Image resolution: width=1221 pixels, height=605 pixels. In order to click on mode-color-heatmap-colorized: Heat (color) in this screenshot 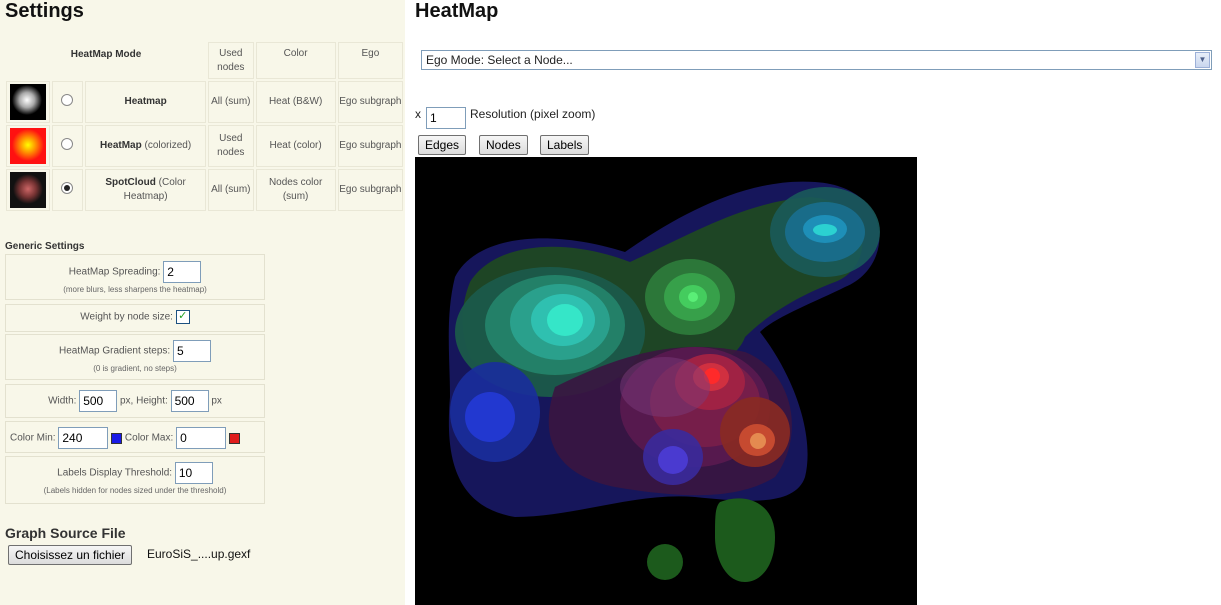, I will do `click(295, 146)`.